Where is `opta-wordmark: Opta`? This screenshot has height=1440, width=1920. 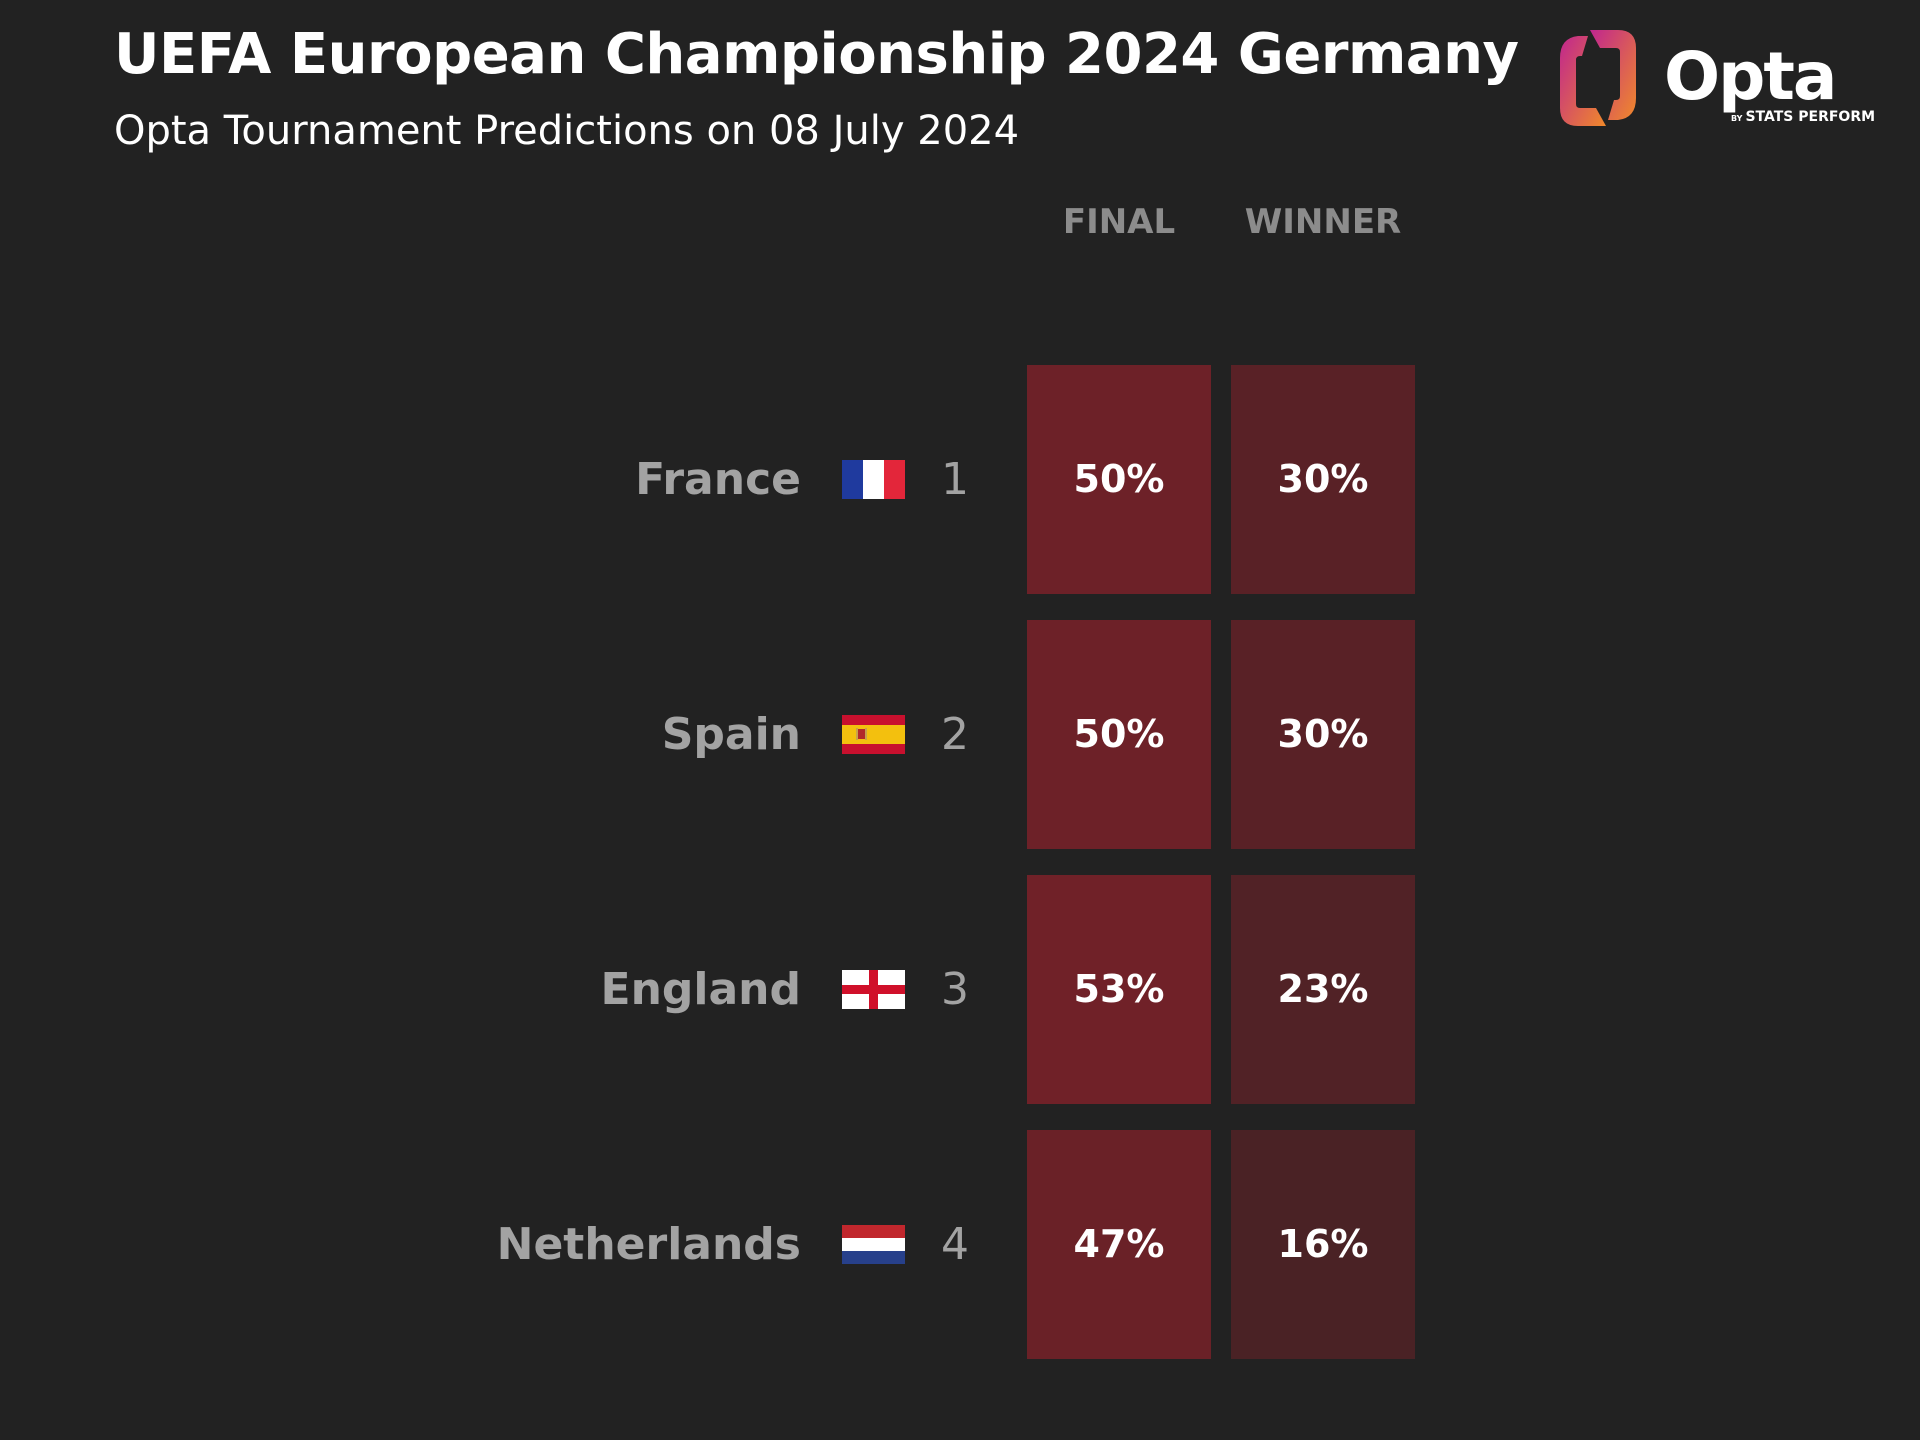 opta-wordmark: Opta is located at coordinates (1750, 76).